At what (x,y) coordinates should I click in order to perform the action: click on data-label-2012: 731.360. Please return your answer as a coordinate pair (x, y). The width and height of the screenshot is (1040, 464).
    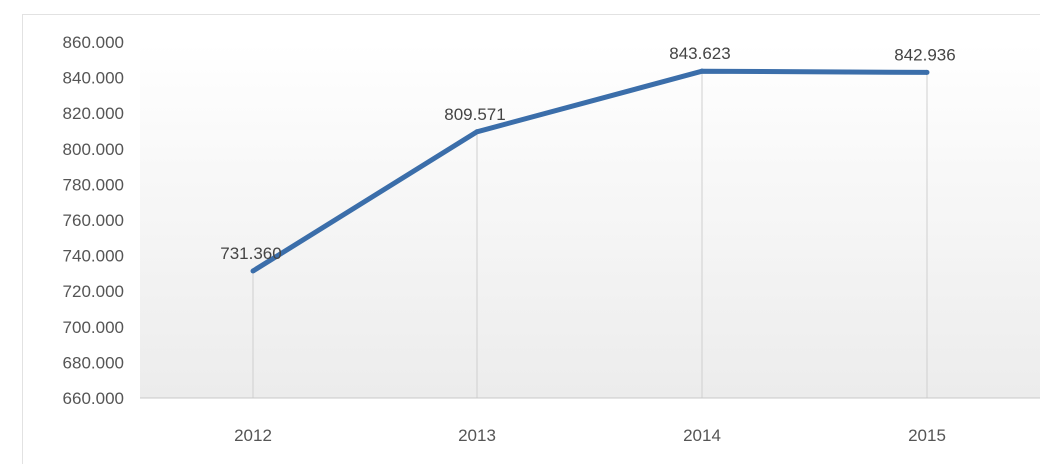
    Looking at the image, I should click on (250, 253).